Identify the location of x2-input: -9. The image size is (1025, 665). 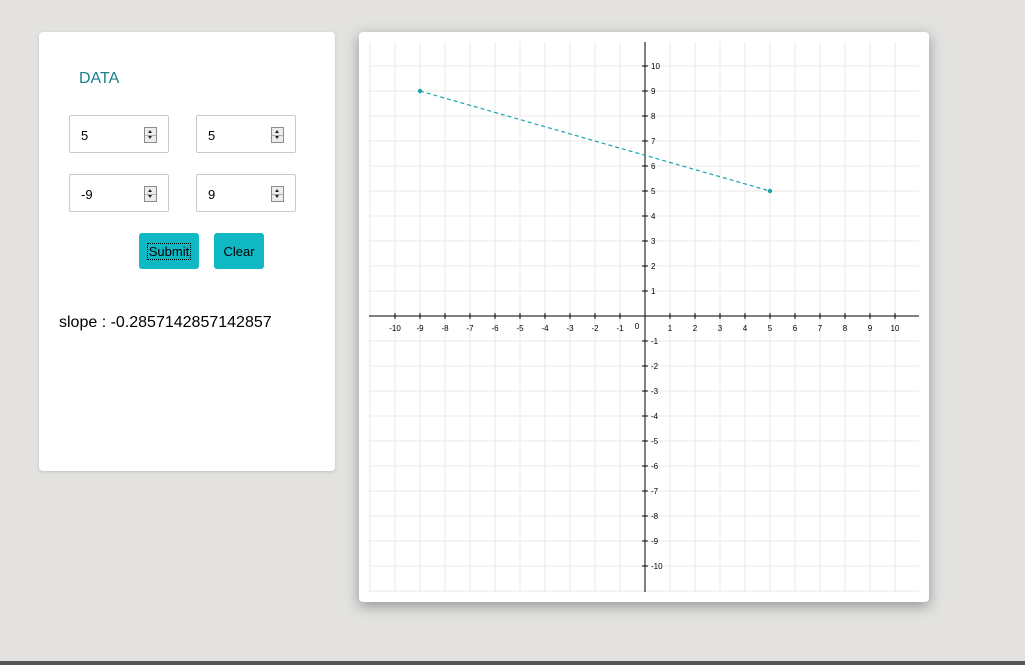
(119, 193).